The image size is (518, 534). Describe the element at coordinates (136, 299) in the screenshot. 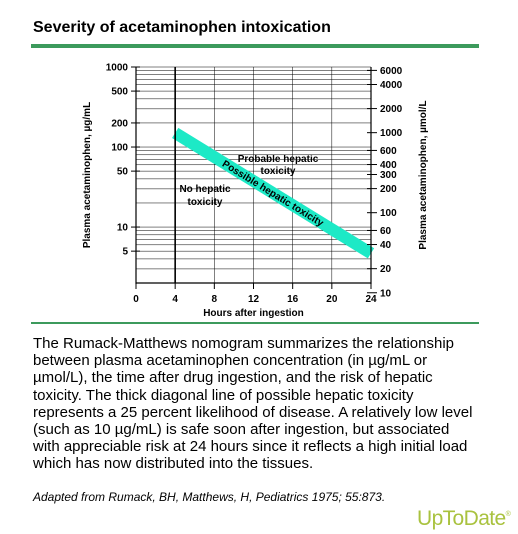

I see `x-tick-label: 0` at that location.